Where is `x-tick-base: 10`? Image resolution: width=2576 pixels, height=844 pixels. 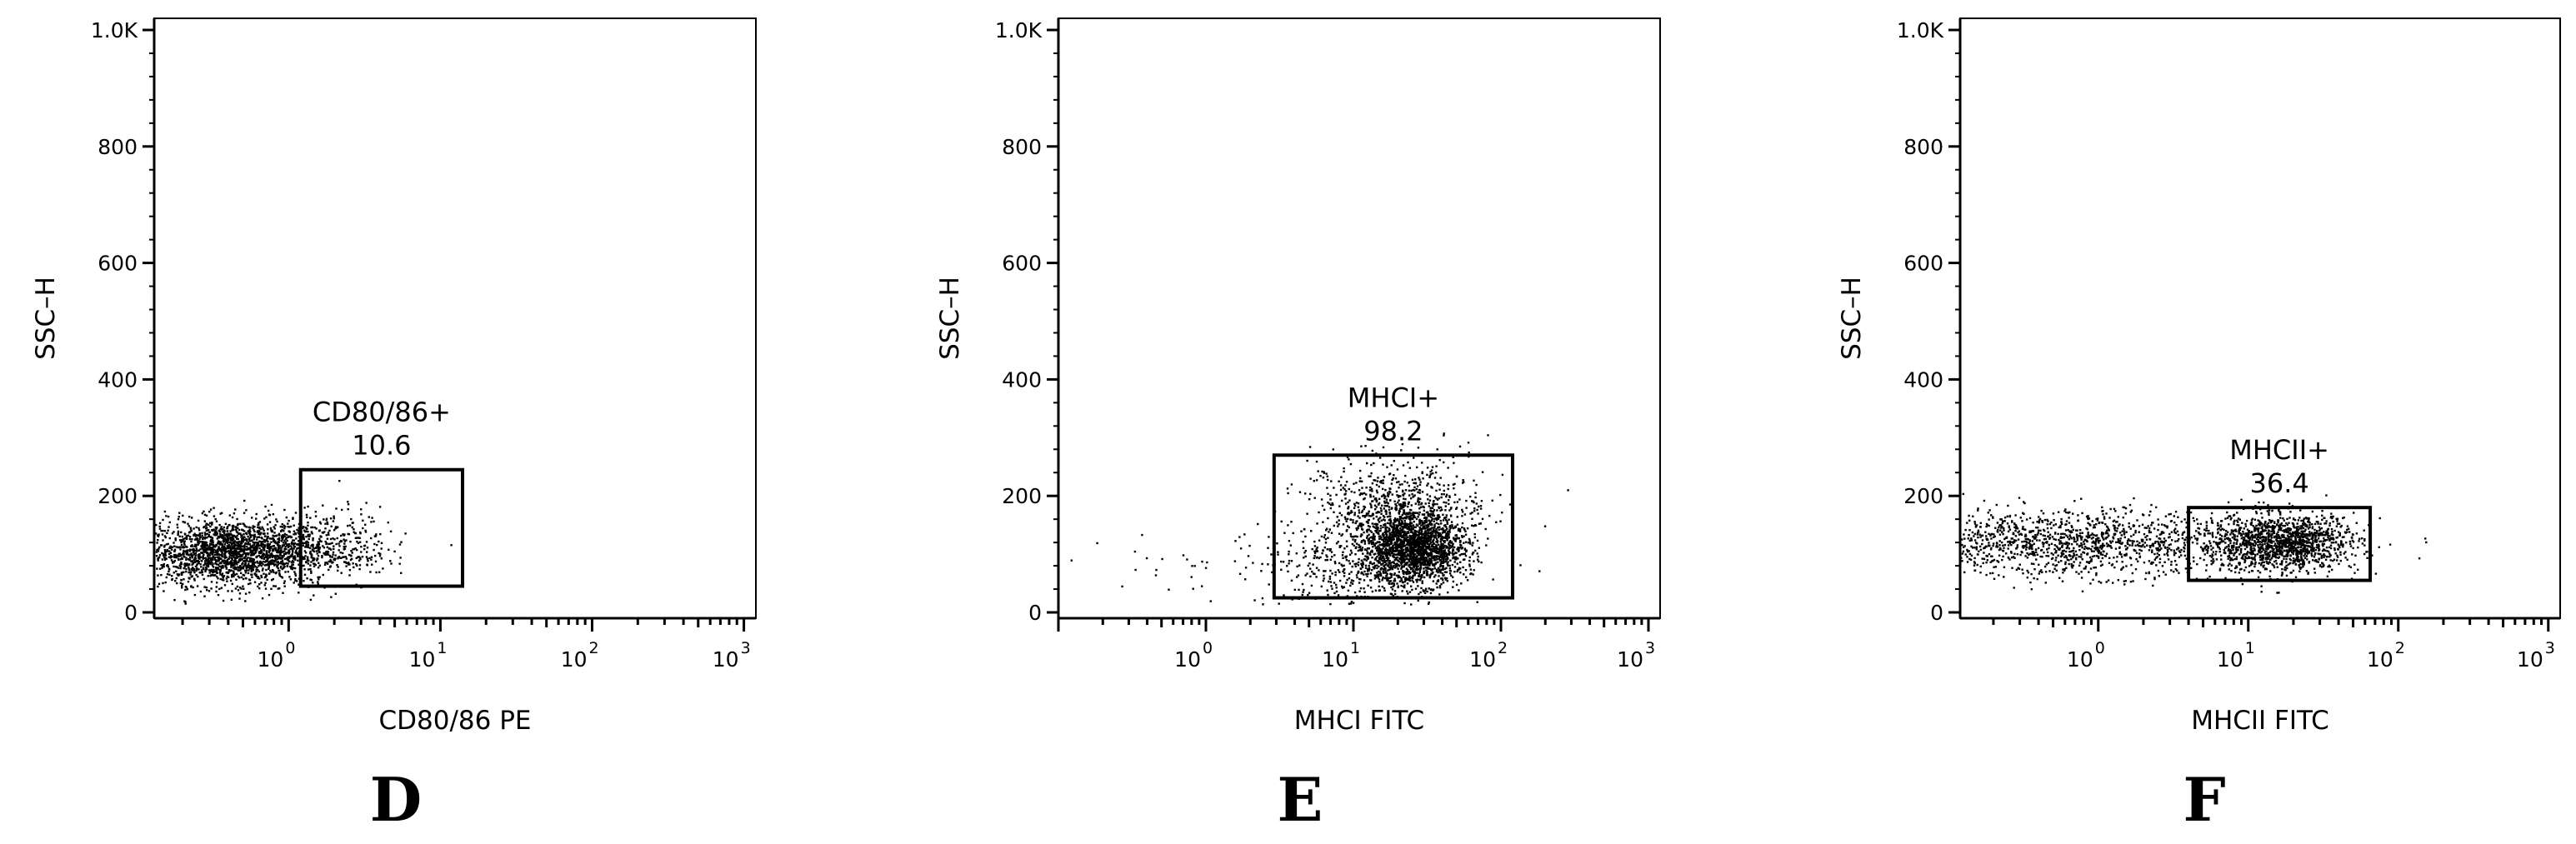 x-tick-base: 10 is located at coordinates (423, 659).